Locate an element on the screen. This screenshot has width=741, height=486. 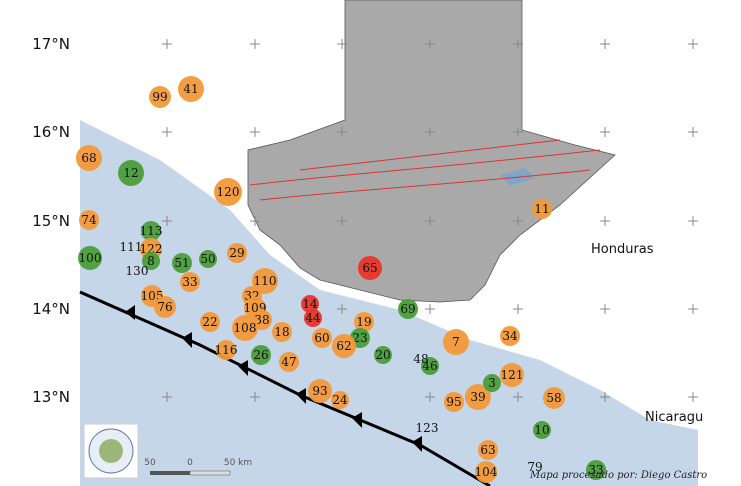
event-label: 22 is located at coordinates (209, 322).